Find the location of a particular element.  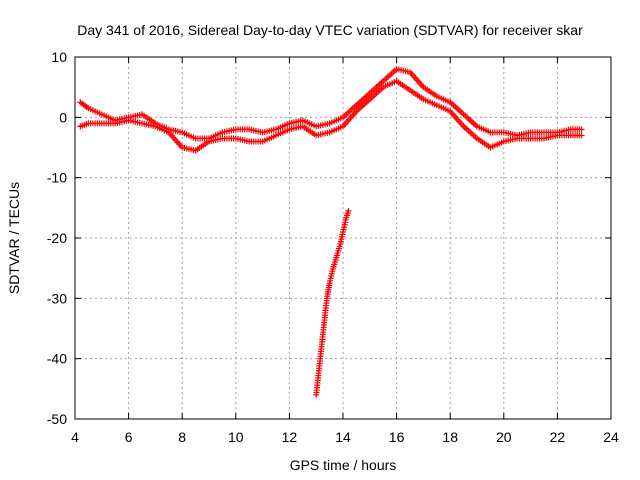

y-tick-label: -30 is located at coordinates (57, 298).